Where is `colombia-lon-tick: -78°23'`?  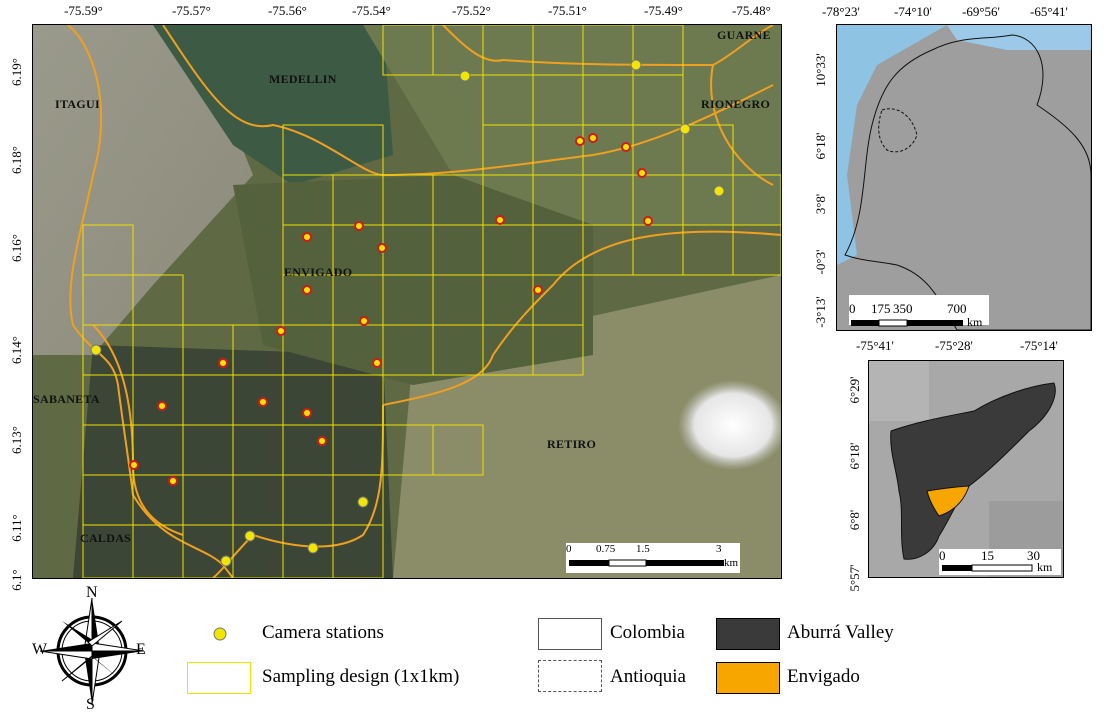
colombia-lon-tick: -78°23' is located at coordinates (841, 11).